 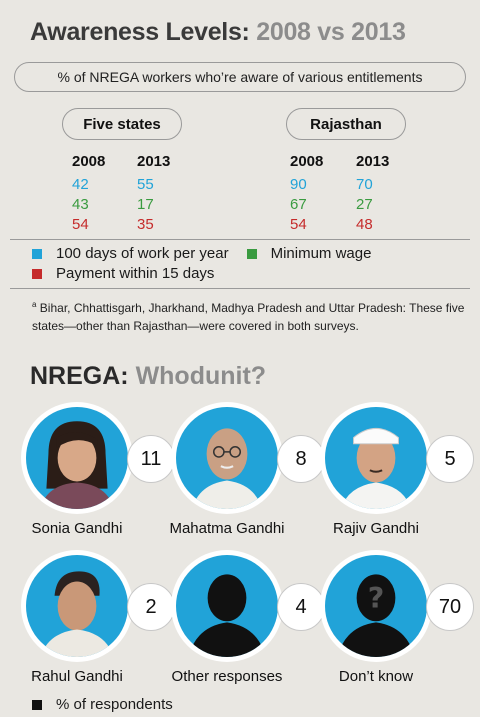 I want to click on respondent-card: ? 70 Don’t know, so click(x=397, y=625).